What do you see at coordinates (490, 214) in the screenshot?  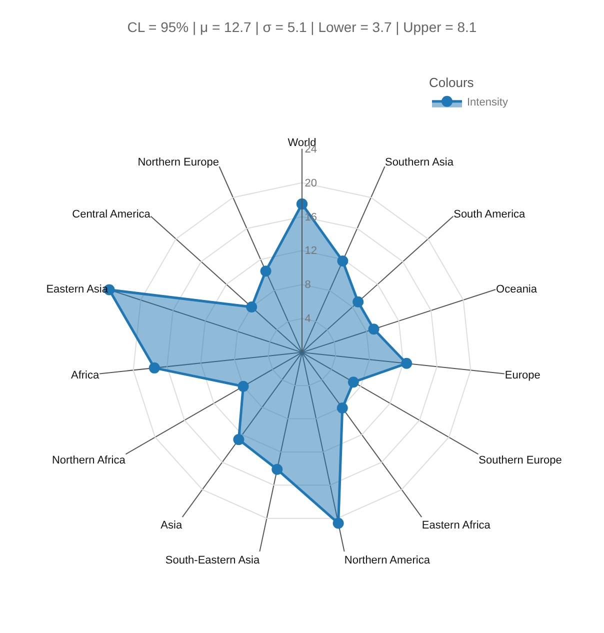 I see `spoke-label: South America` at bounding box center [490, 214].